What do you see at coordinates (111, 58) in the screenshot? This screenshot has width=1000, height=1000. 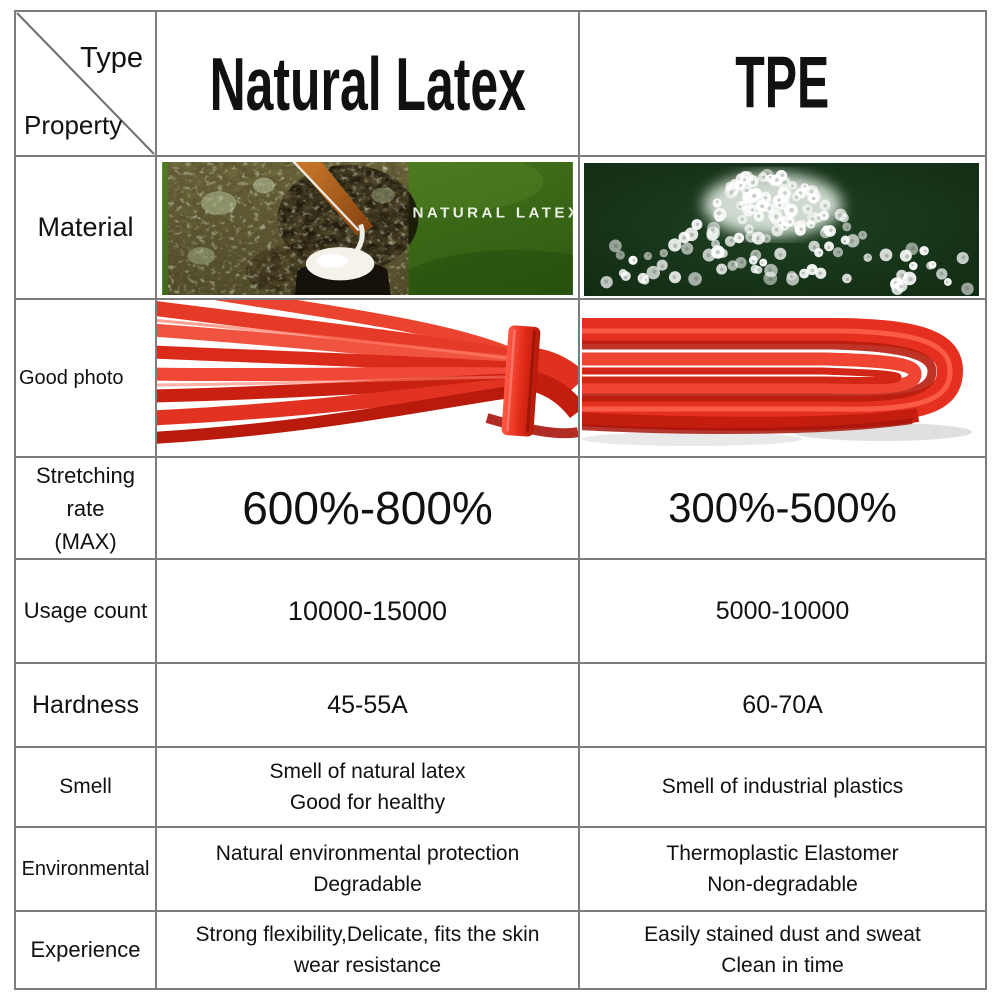 I see `corner-type-label: Type` at bounding box center [111, 58].